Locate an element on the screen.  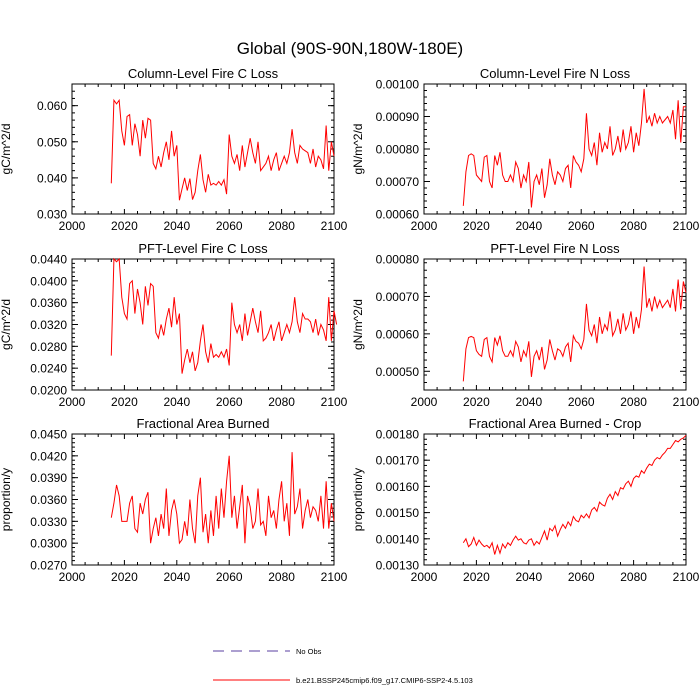
panel-title: Fractional Area Burned is located at coordinates (203, 423).